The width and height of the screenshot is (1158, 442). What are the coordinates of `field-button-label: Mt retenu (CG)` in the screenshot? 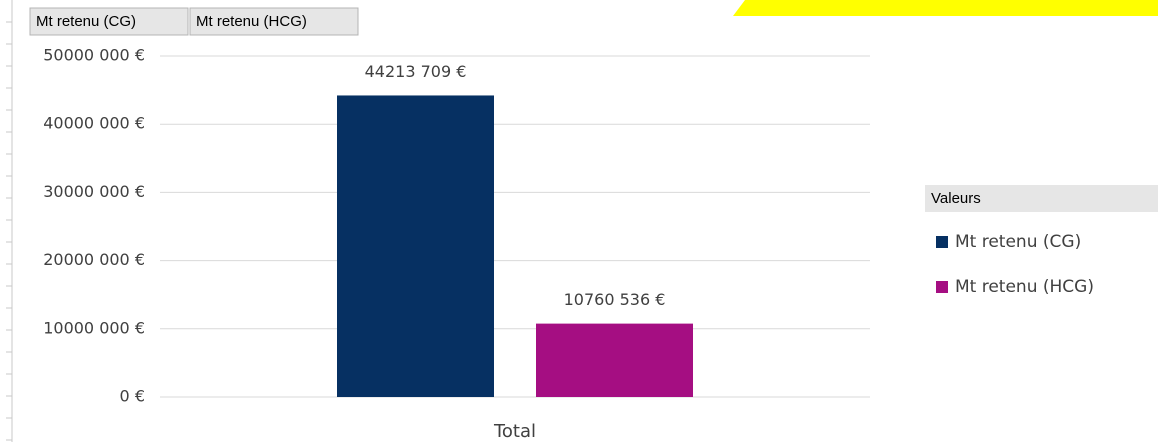 It's located at (86, 21).